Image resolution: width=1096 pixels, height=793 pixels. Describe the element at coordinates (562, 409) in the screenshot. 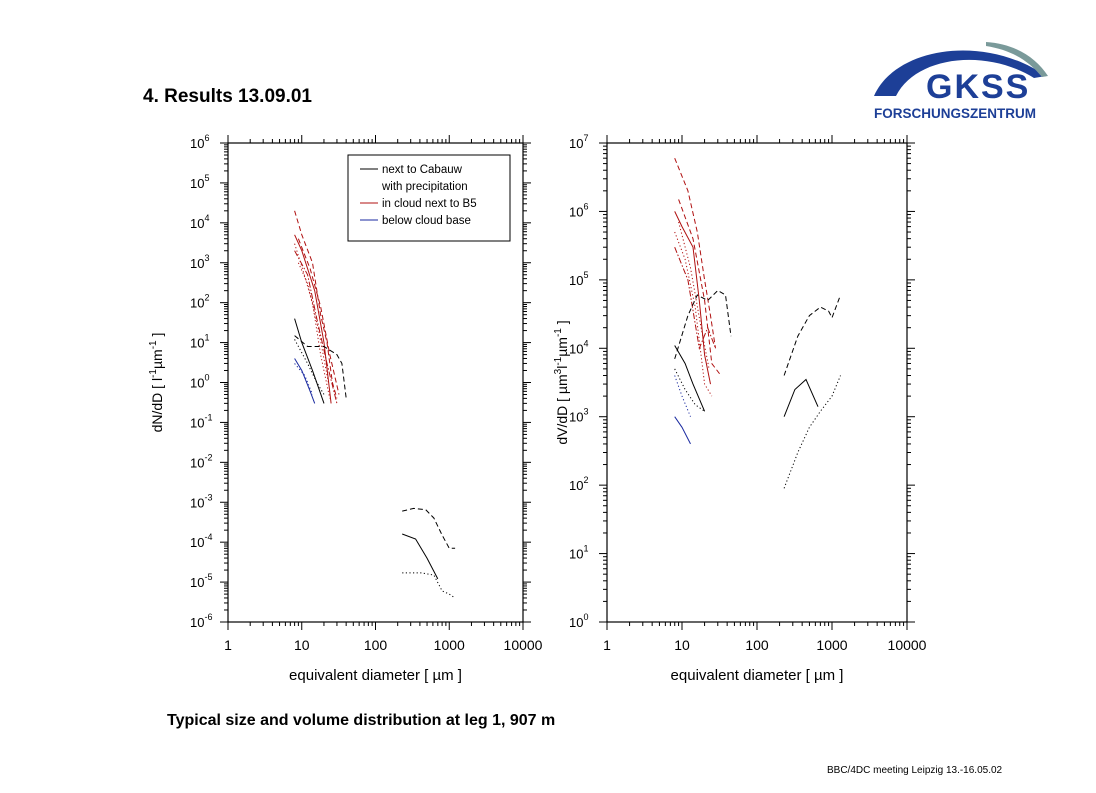

I see `y-axis-label-part: dV/dD [ µm` at that location.